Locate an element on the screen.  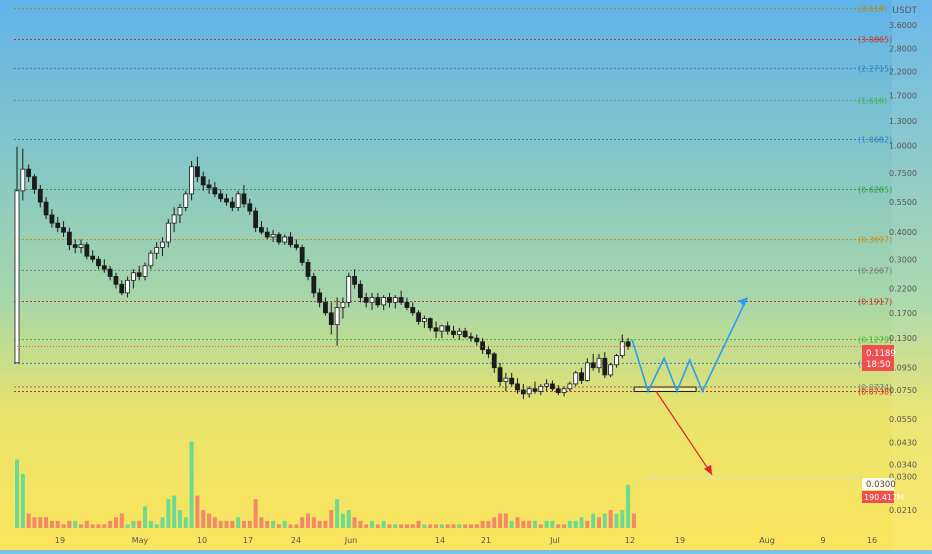
price-tick-label: 0.5500 is located at coordinates (903, 202).